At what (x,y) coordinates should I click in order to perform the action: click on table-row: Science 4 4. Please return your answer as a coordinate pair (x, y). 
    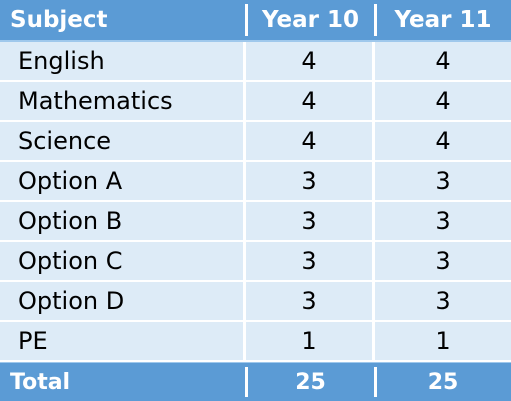
    Looking at the image, I should click on (255, 142).